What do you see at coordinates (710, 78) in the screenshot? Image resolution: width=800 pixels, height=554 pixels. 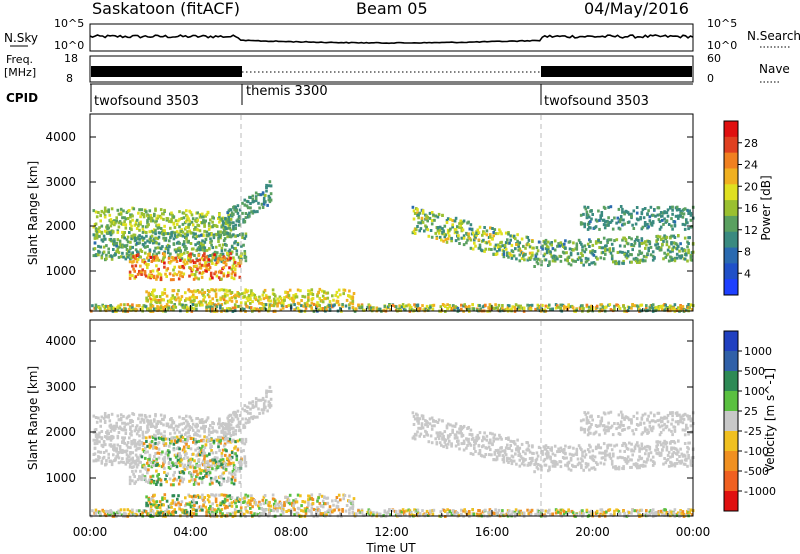 I see `nave-right-tick-bottom: 0` at bounding box center [710, 78].